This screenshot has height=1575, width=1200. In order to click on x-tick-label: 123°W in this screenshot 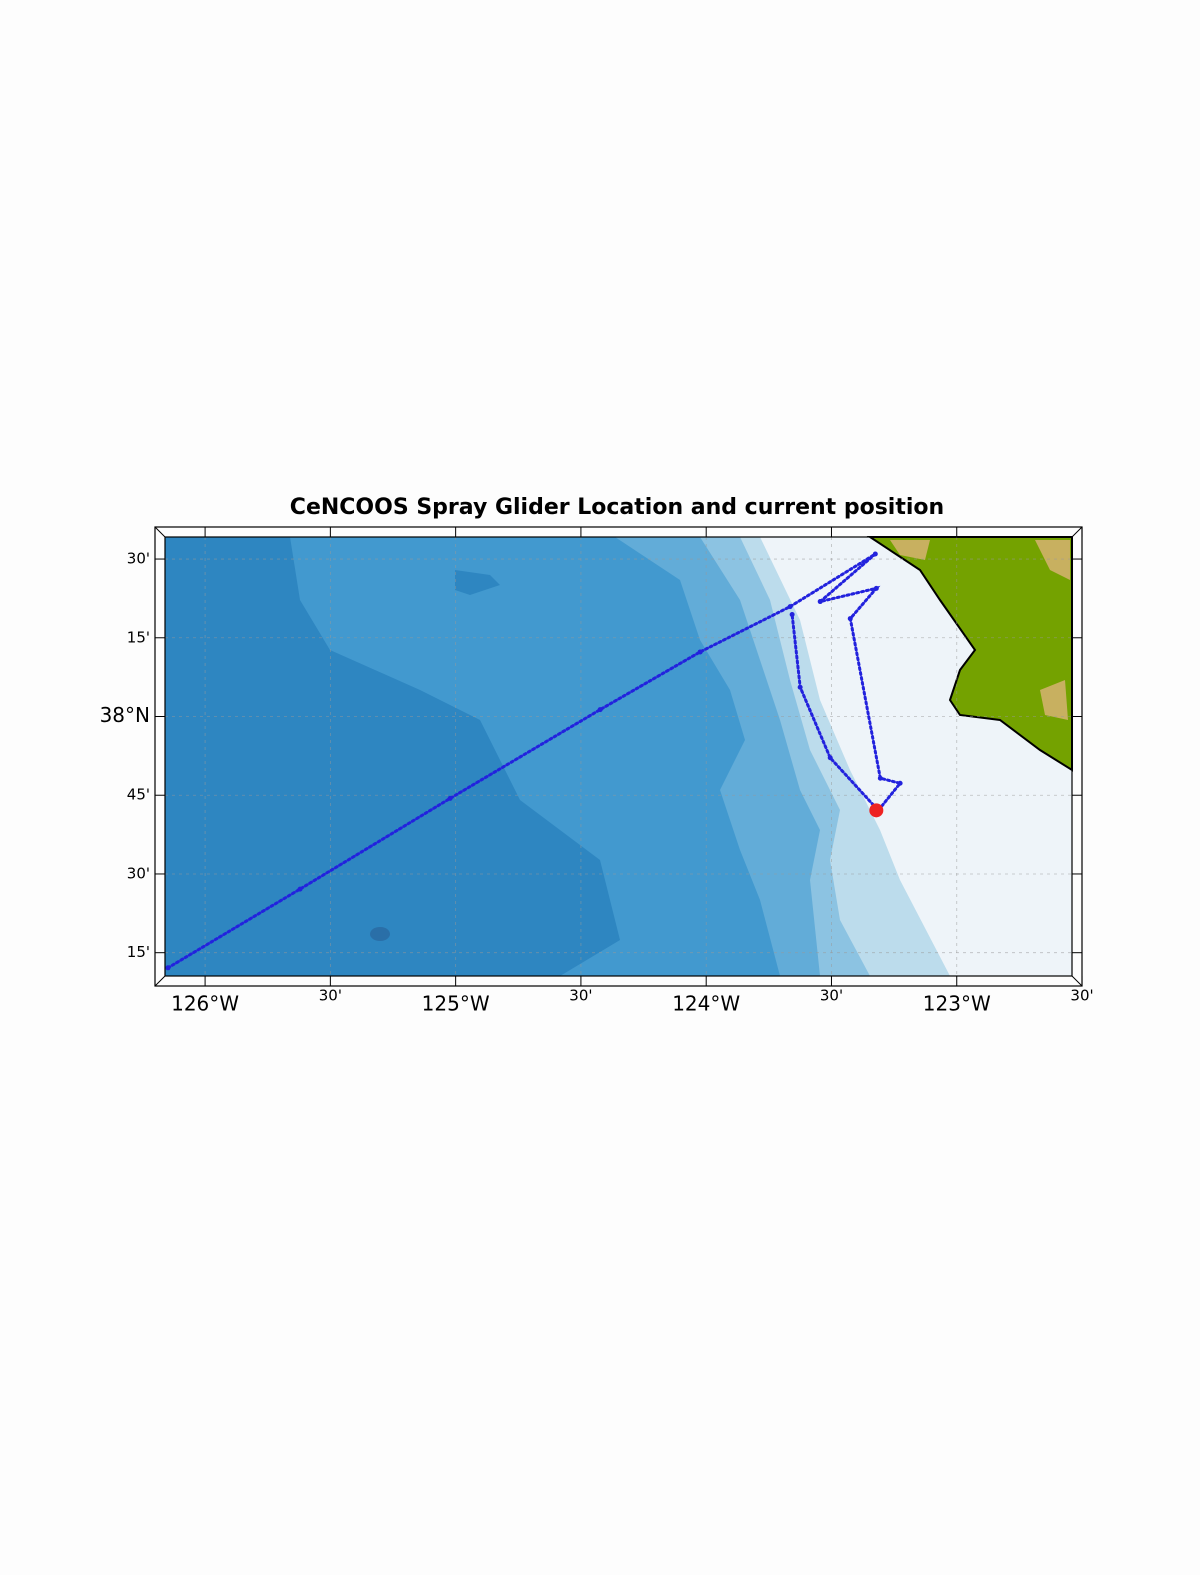, I will do `click(957, 1004)`.